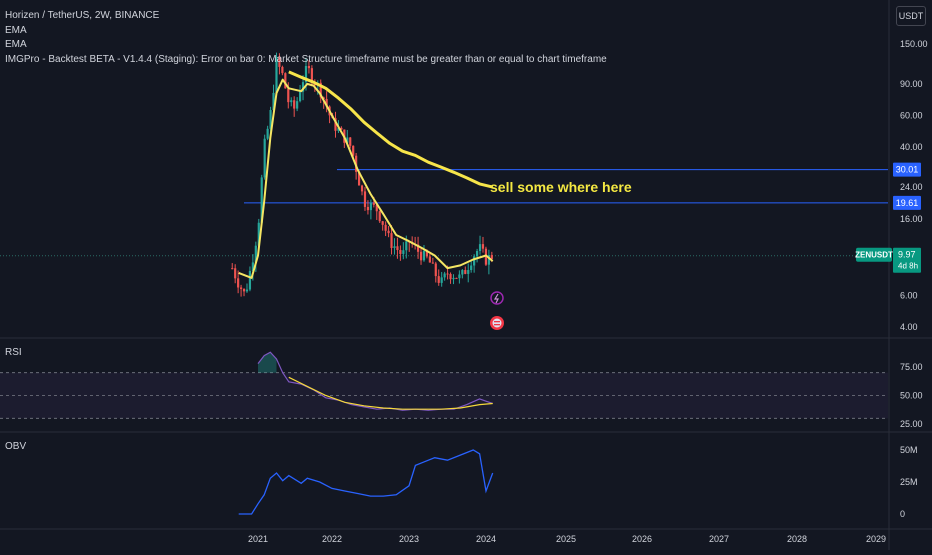 The height and width of the screenshot is (555, 932). I want to click on time-axis-label: 2026, so click(642, 539).